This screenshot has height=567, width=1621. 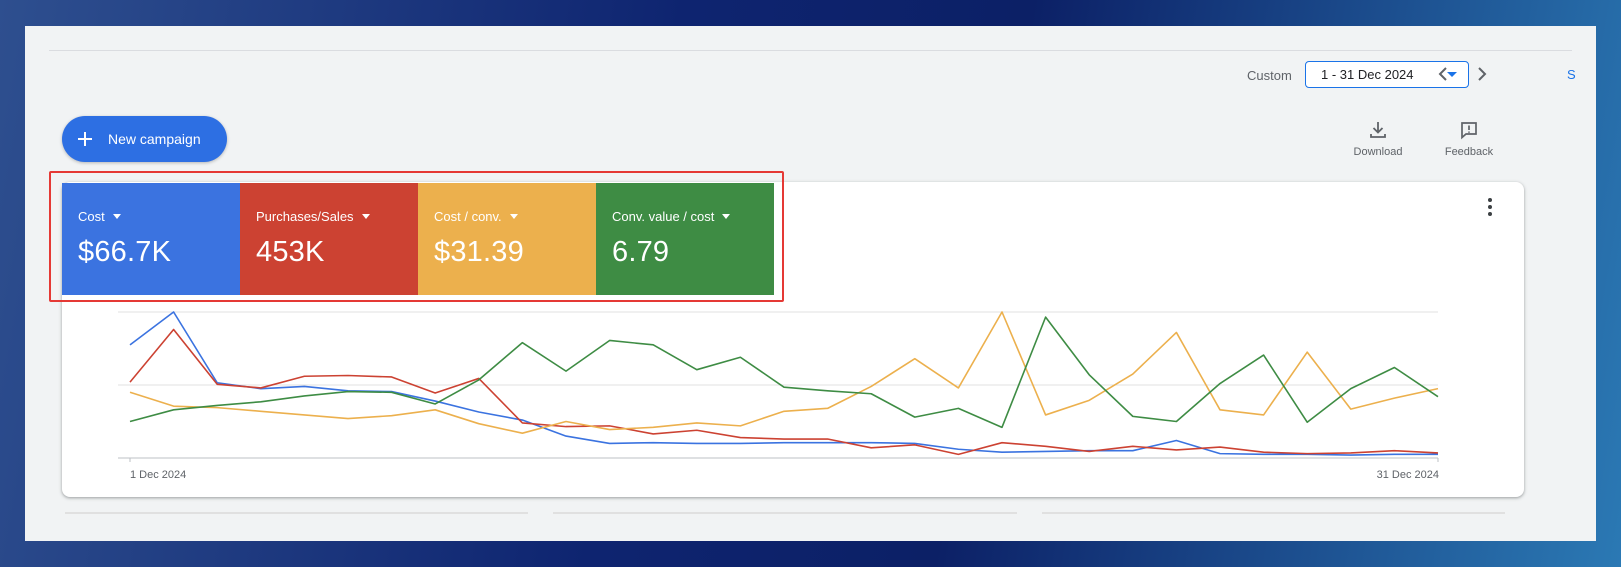 What do you see at coordinates (154, 139) in the screenshot?
I see `new-campaign-label: New campaign` at bounding box center [154, 139].